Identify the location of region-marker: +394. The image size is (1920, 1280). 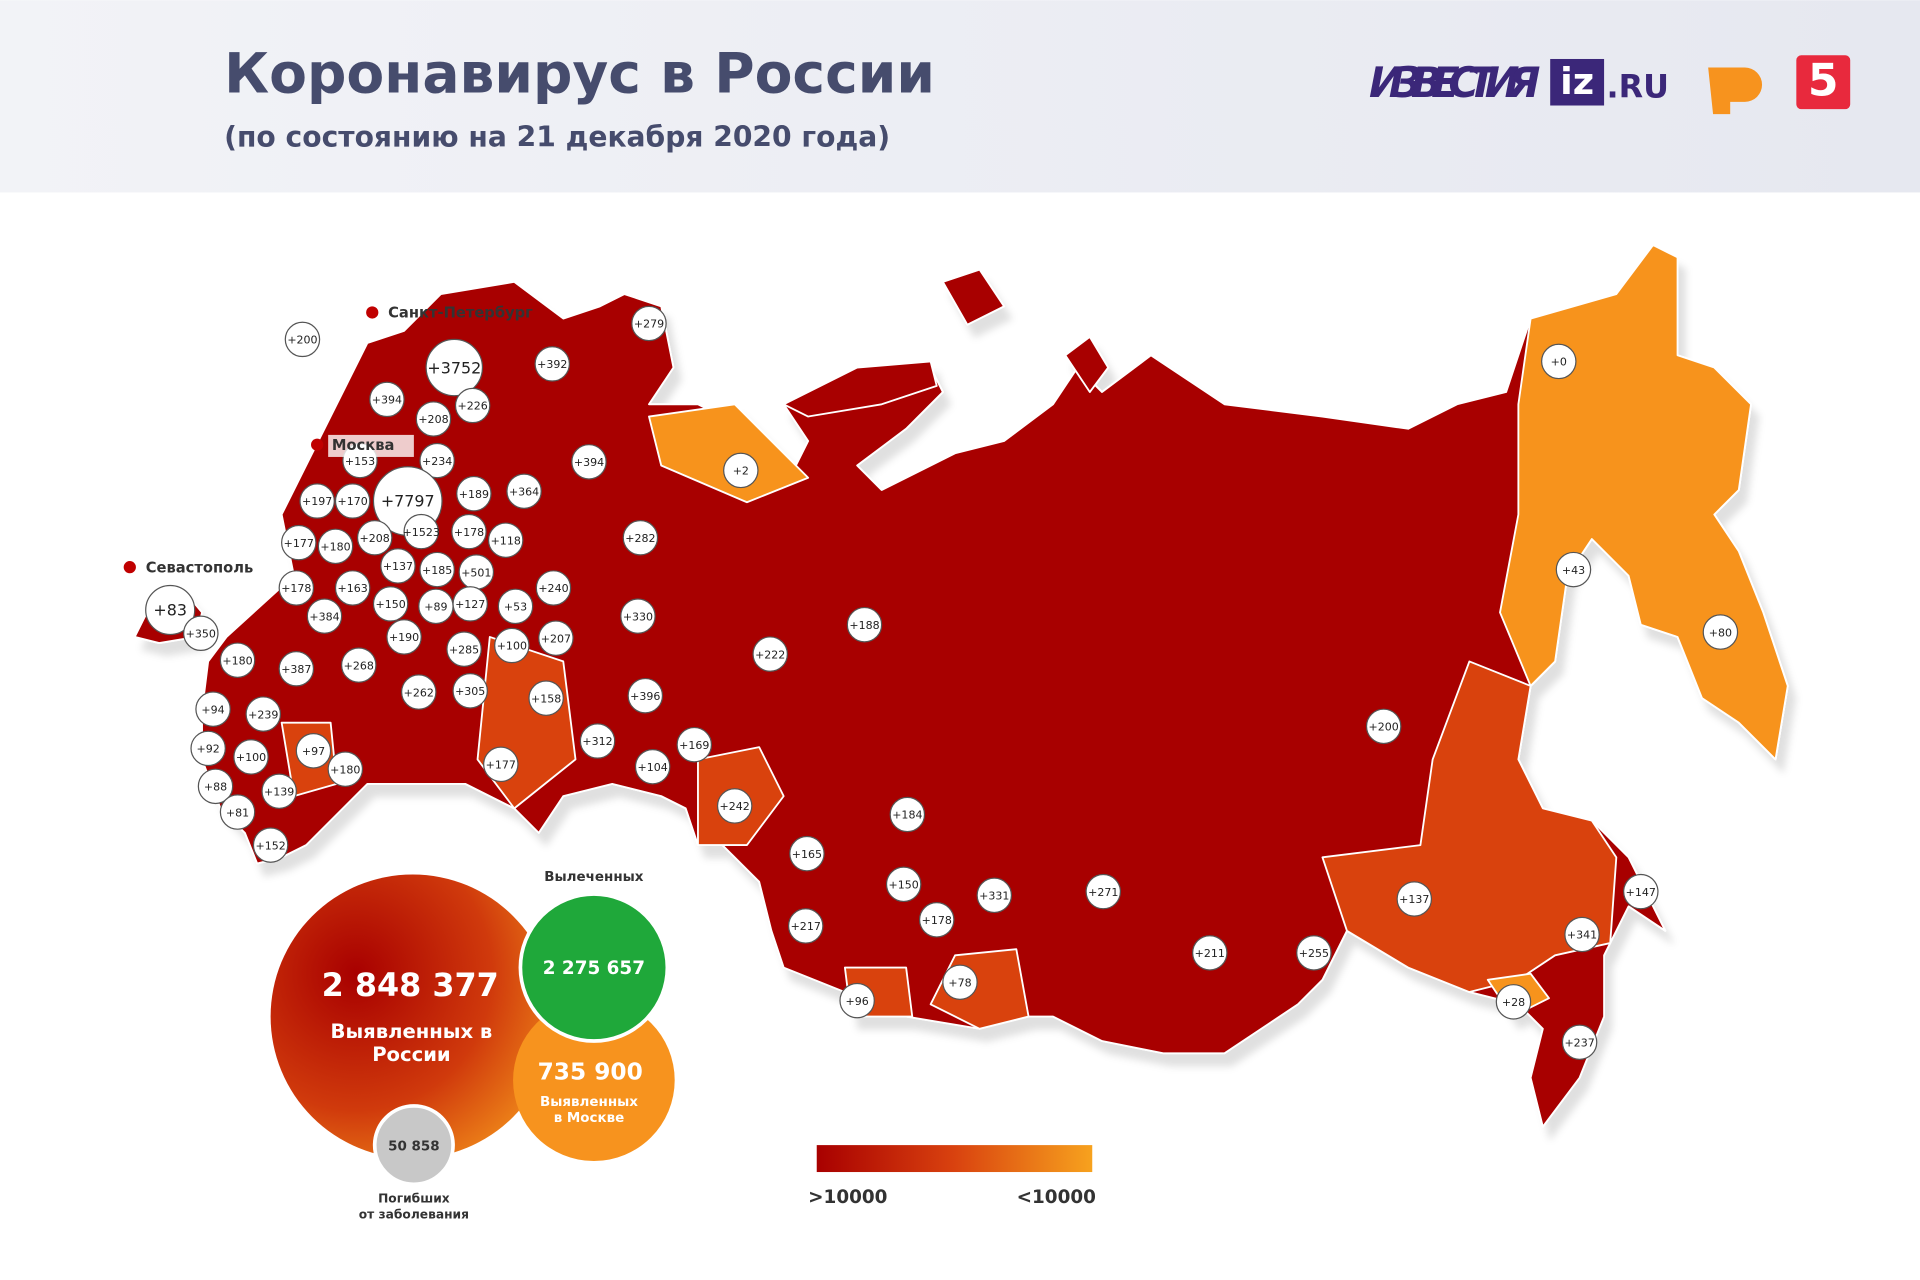
(589, 462).